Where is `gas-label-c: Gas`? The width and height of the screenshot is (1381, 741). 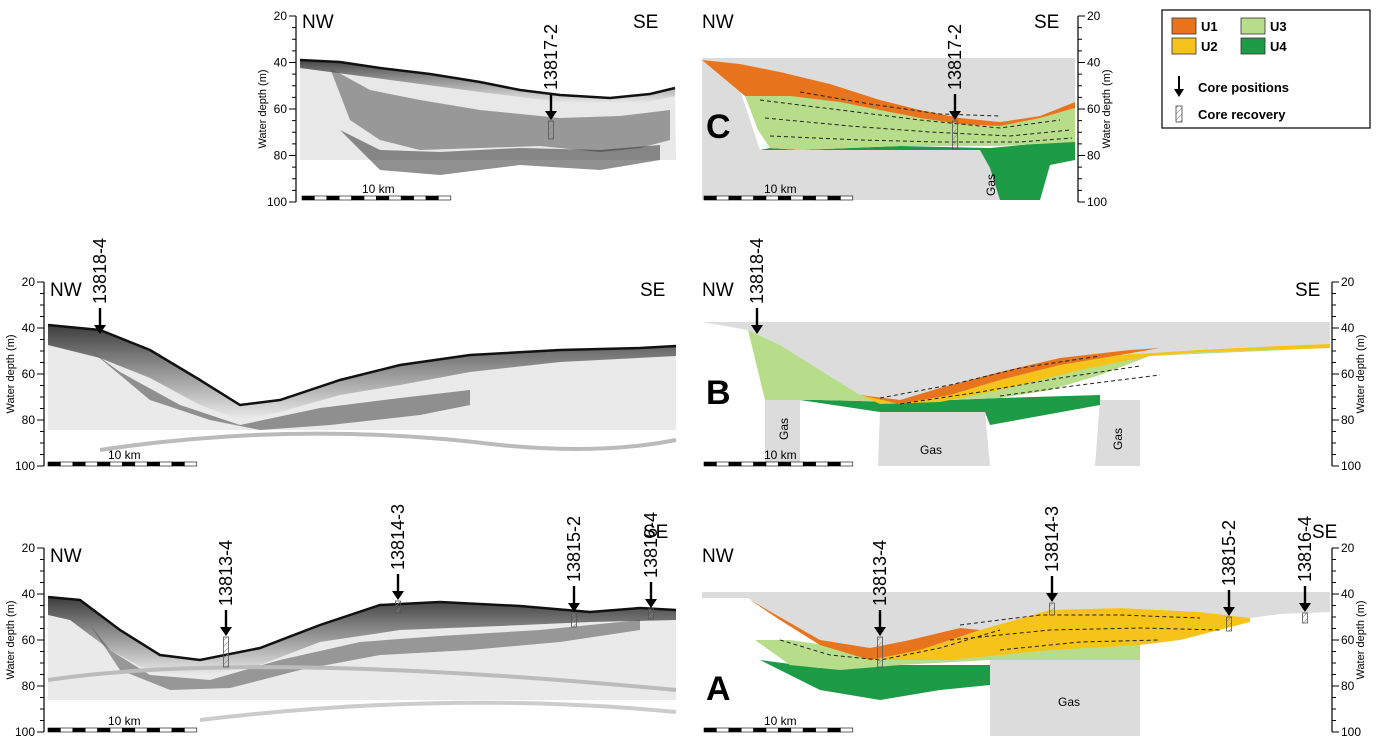 gas-label-c: Gas is located at coordinates (991, 185).